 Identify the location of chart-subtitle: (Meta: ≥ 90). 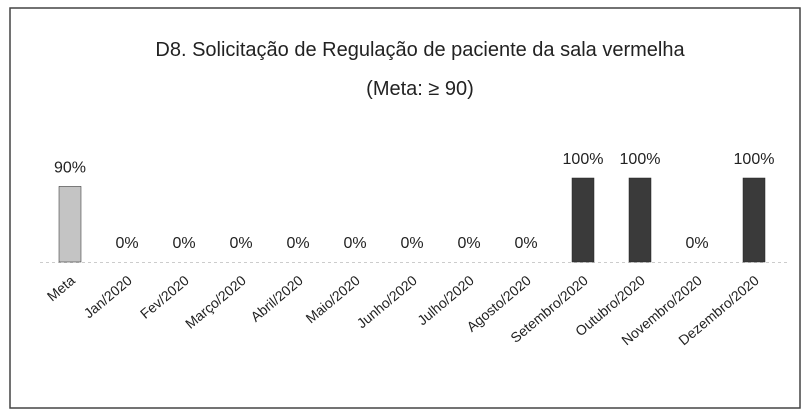
(420, 89).